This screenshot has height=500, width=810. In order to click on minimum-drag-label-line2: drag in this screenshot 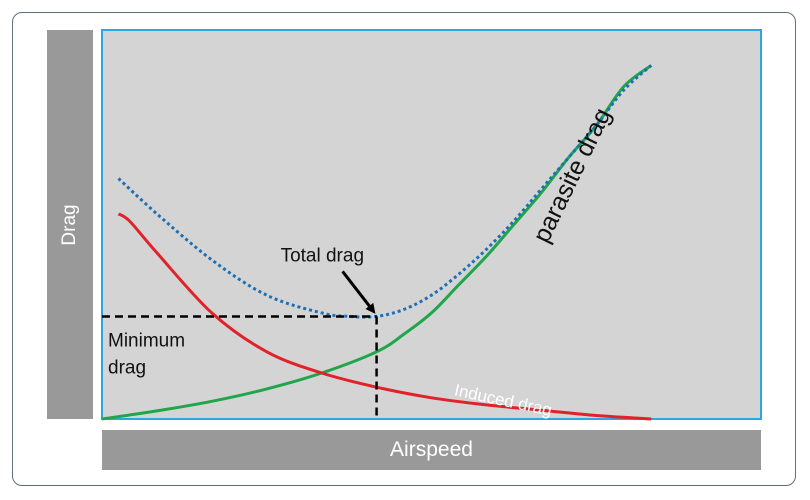, I will do `click(127, 367)`.